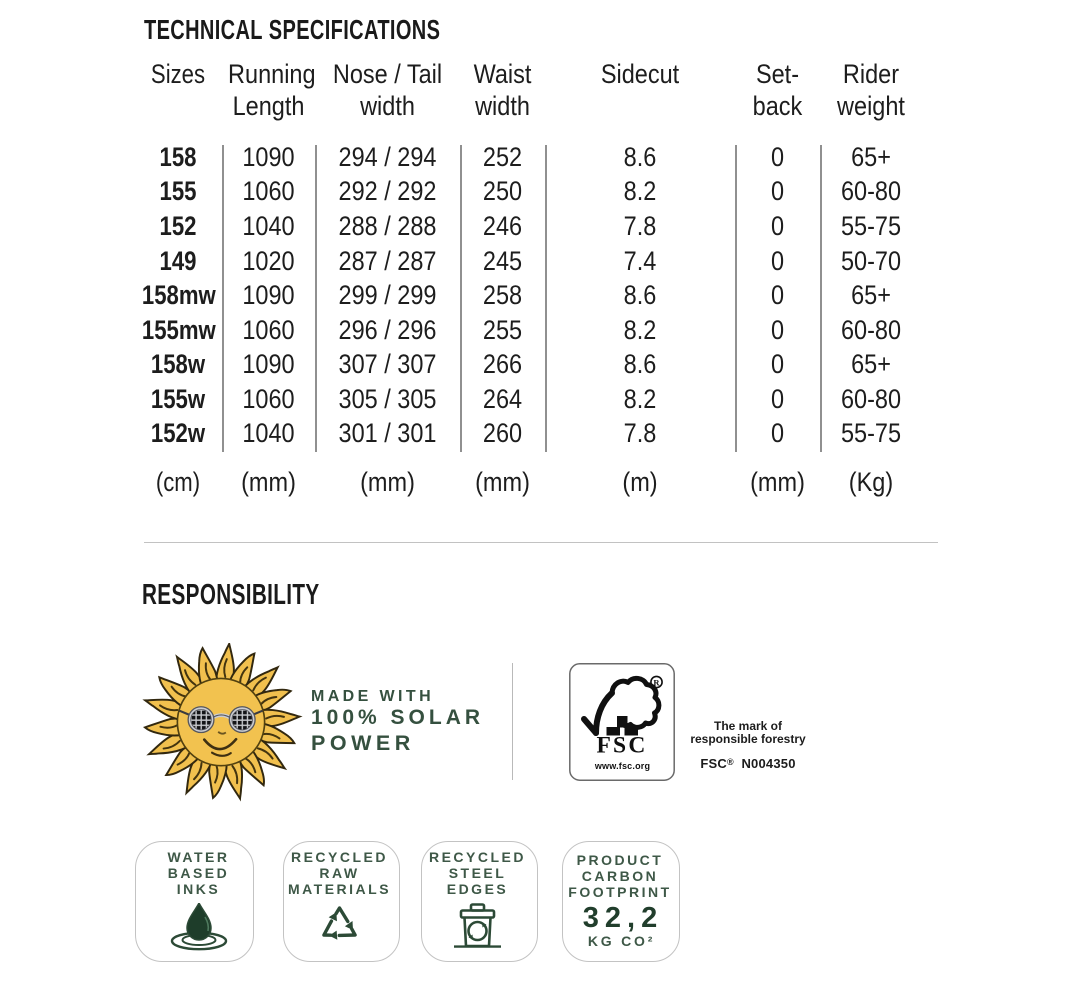 This screenshot has height=991, width=1080. Describe the element at coordinates (622, 746) in the screenshot. I see `svg-text: FSC` at that location.